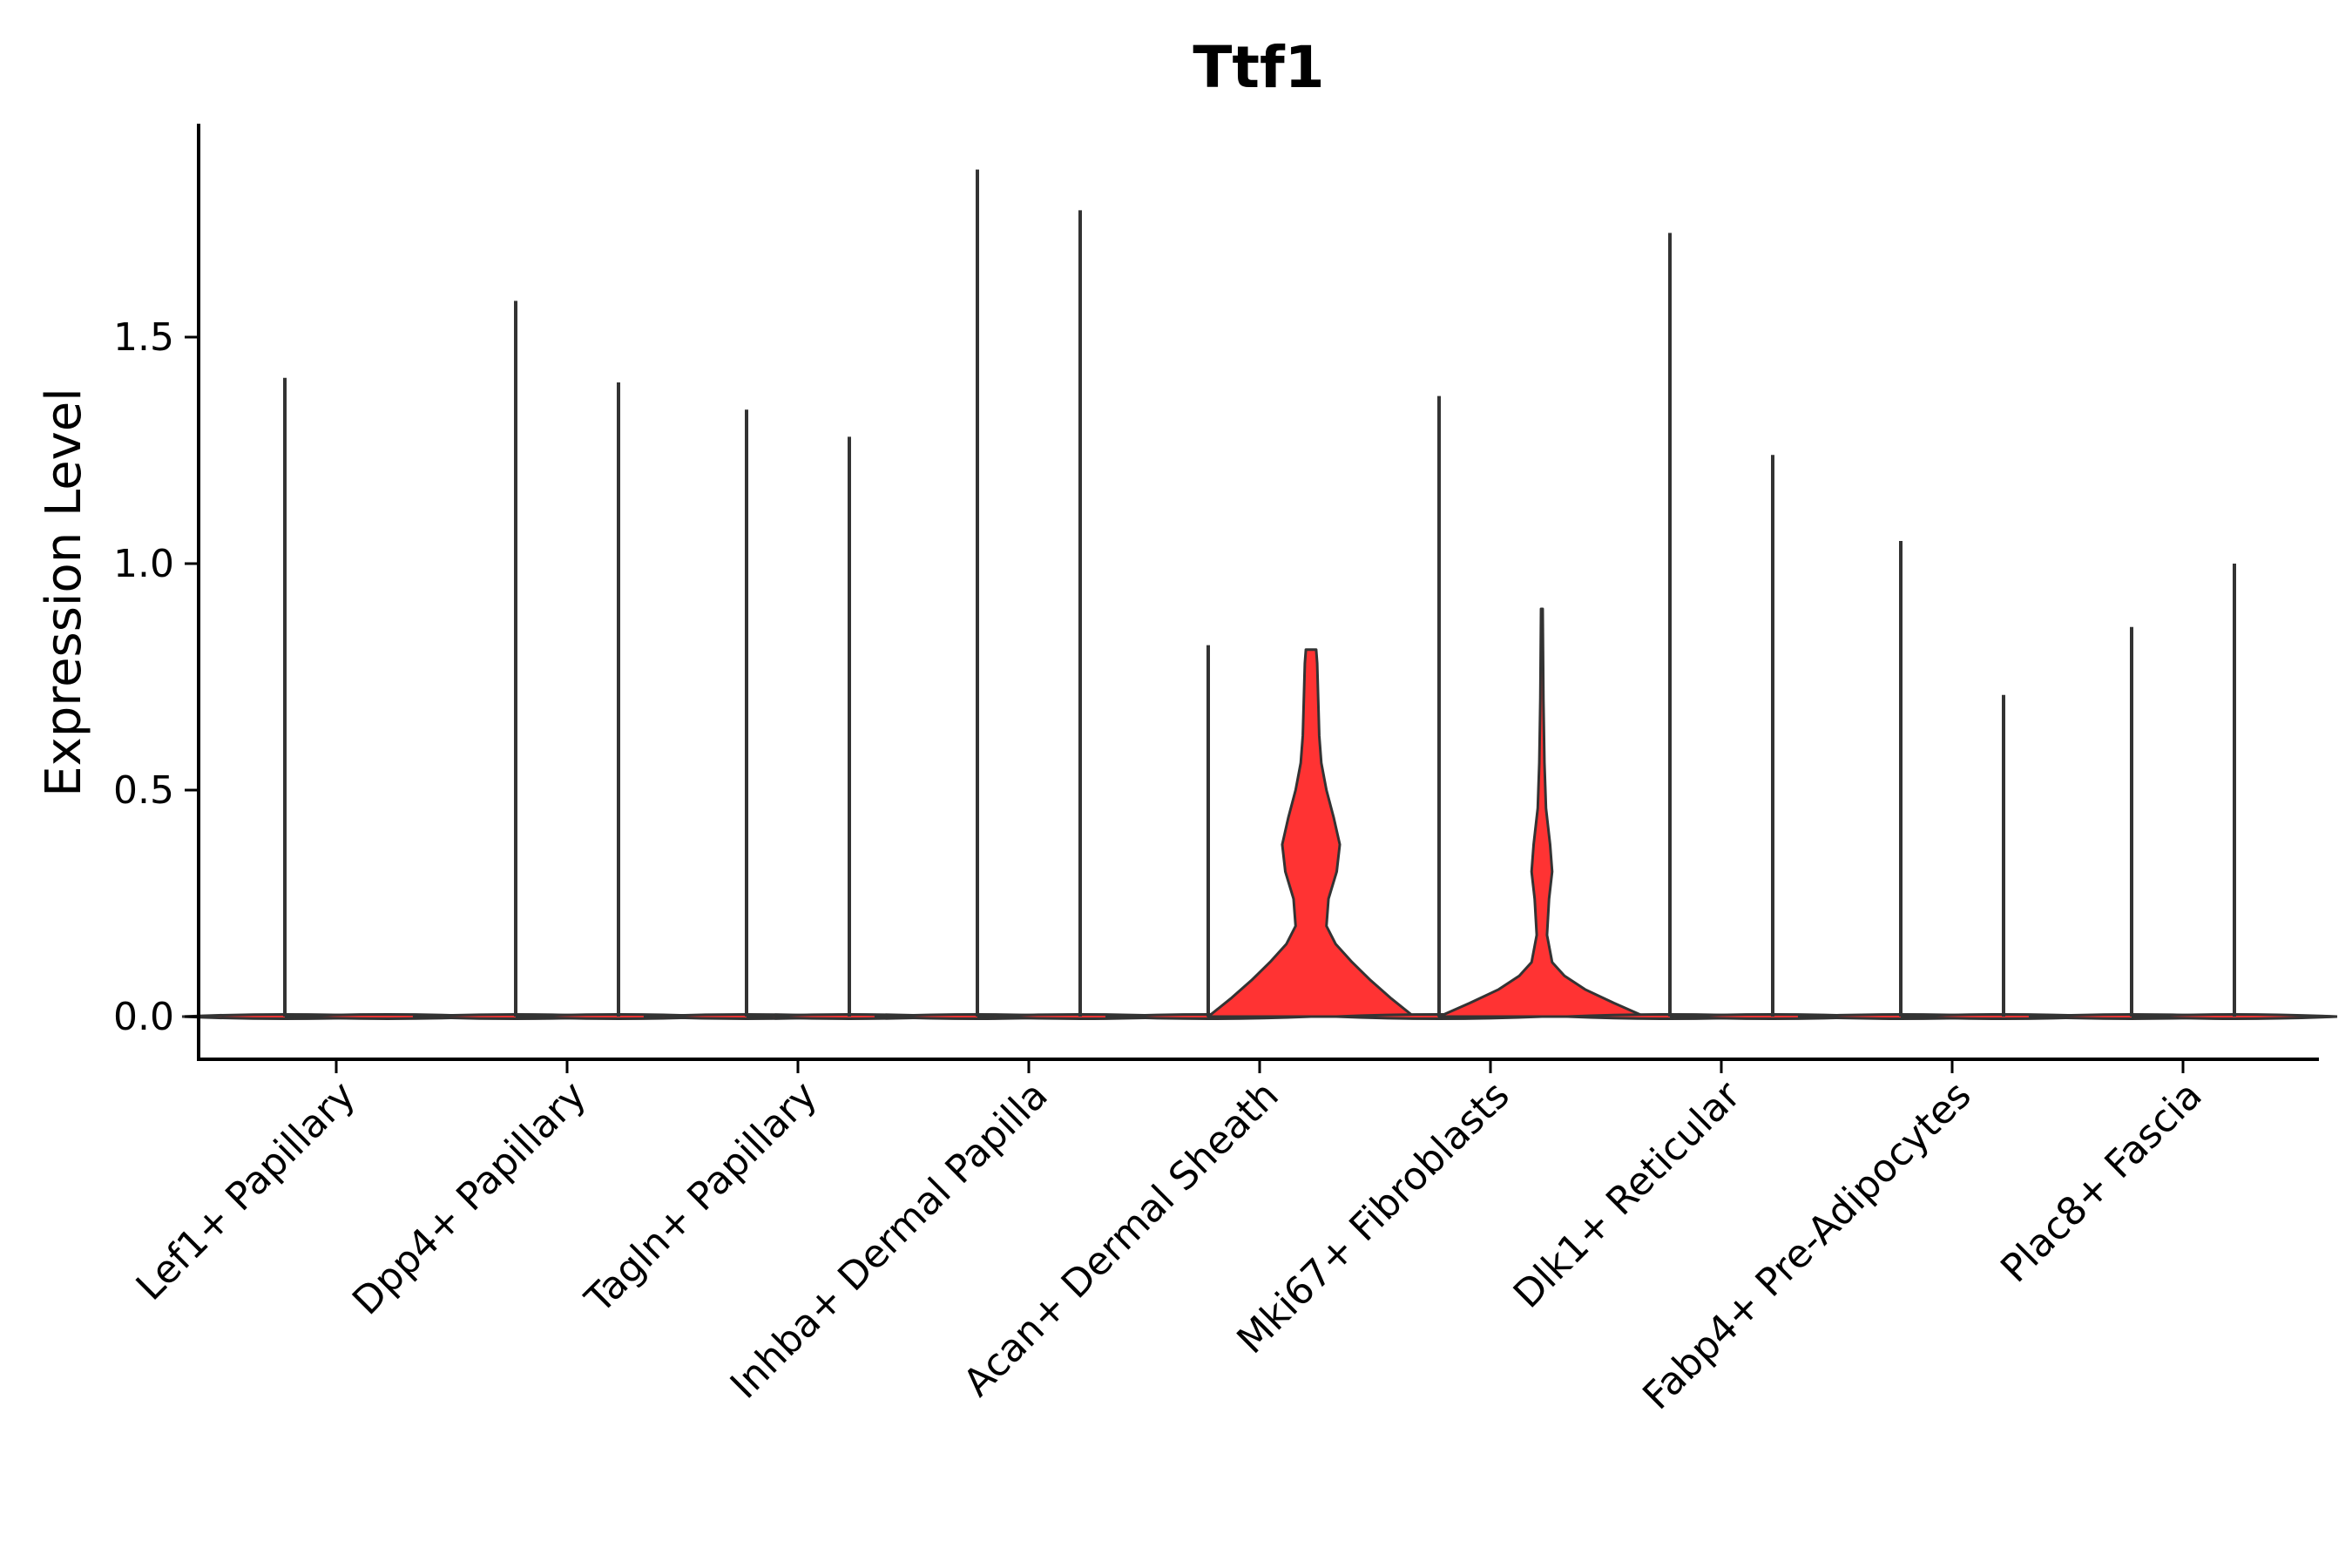  Describe the element at coordinates (1258, 67) in the screenshot. I see `chart-title: Ttf1` at that location.